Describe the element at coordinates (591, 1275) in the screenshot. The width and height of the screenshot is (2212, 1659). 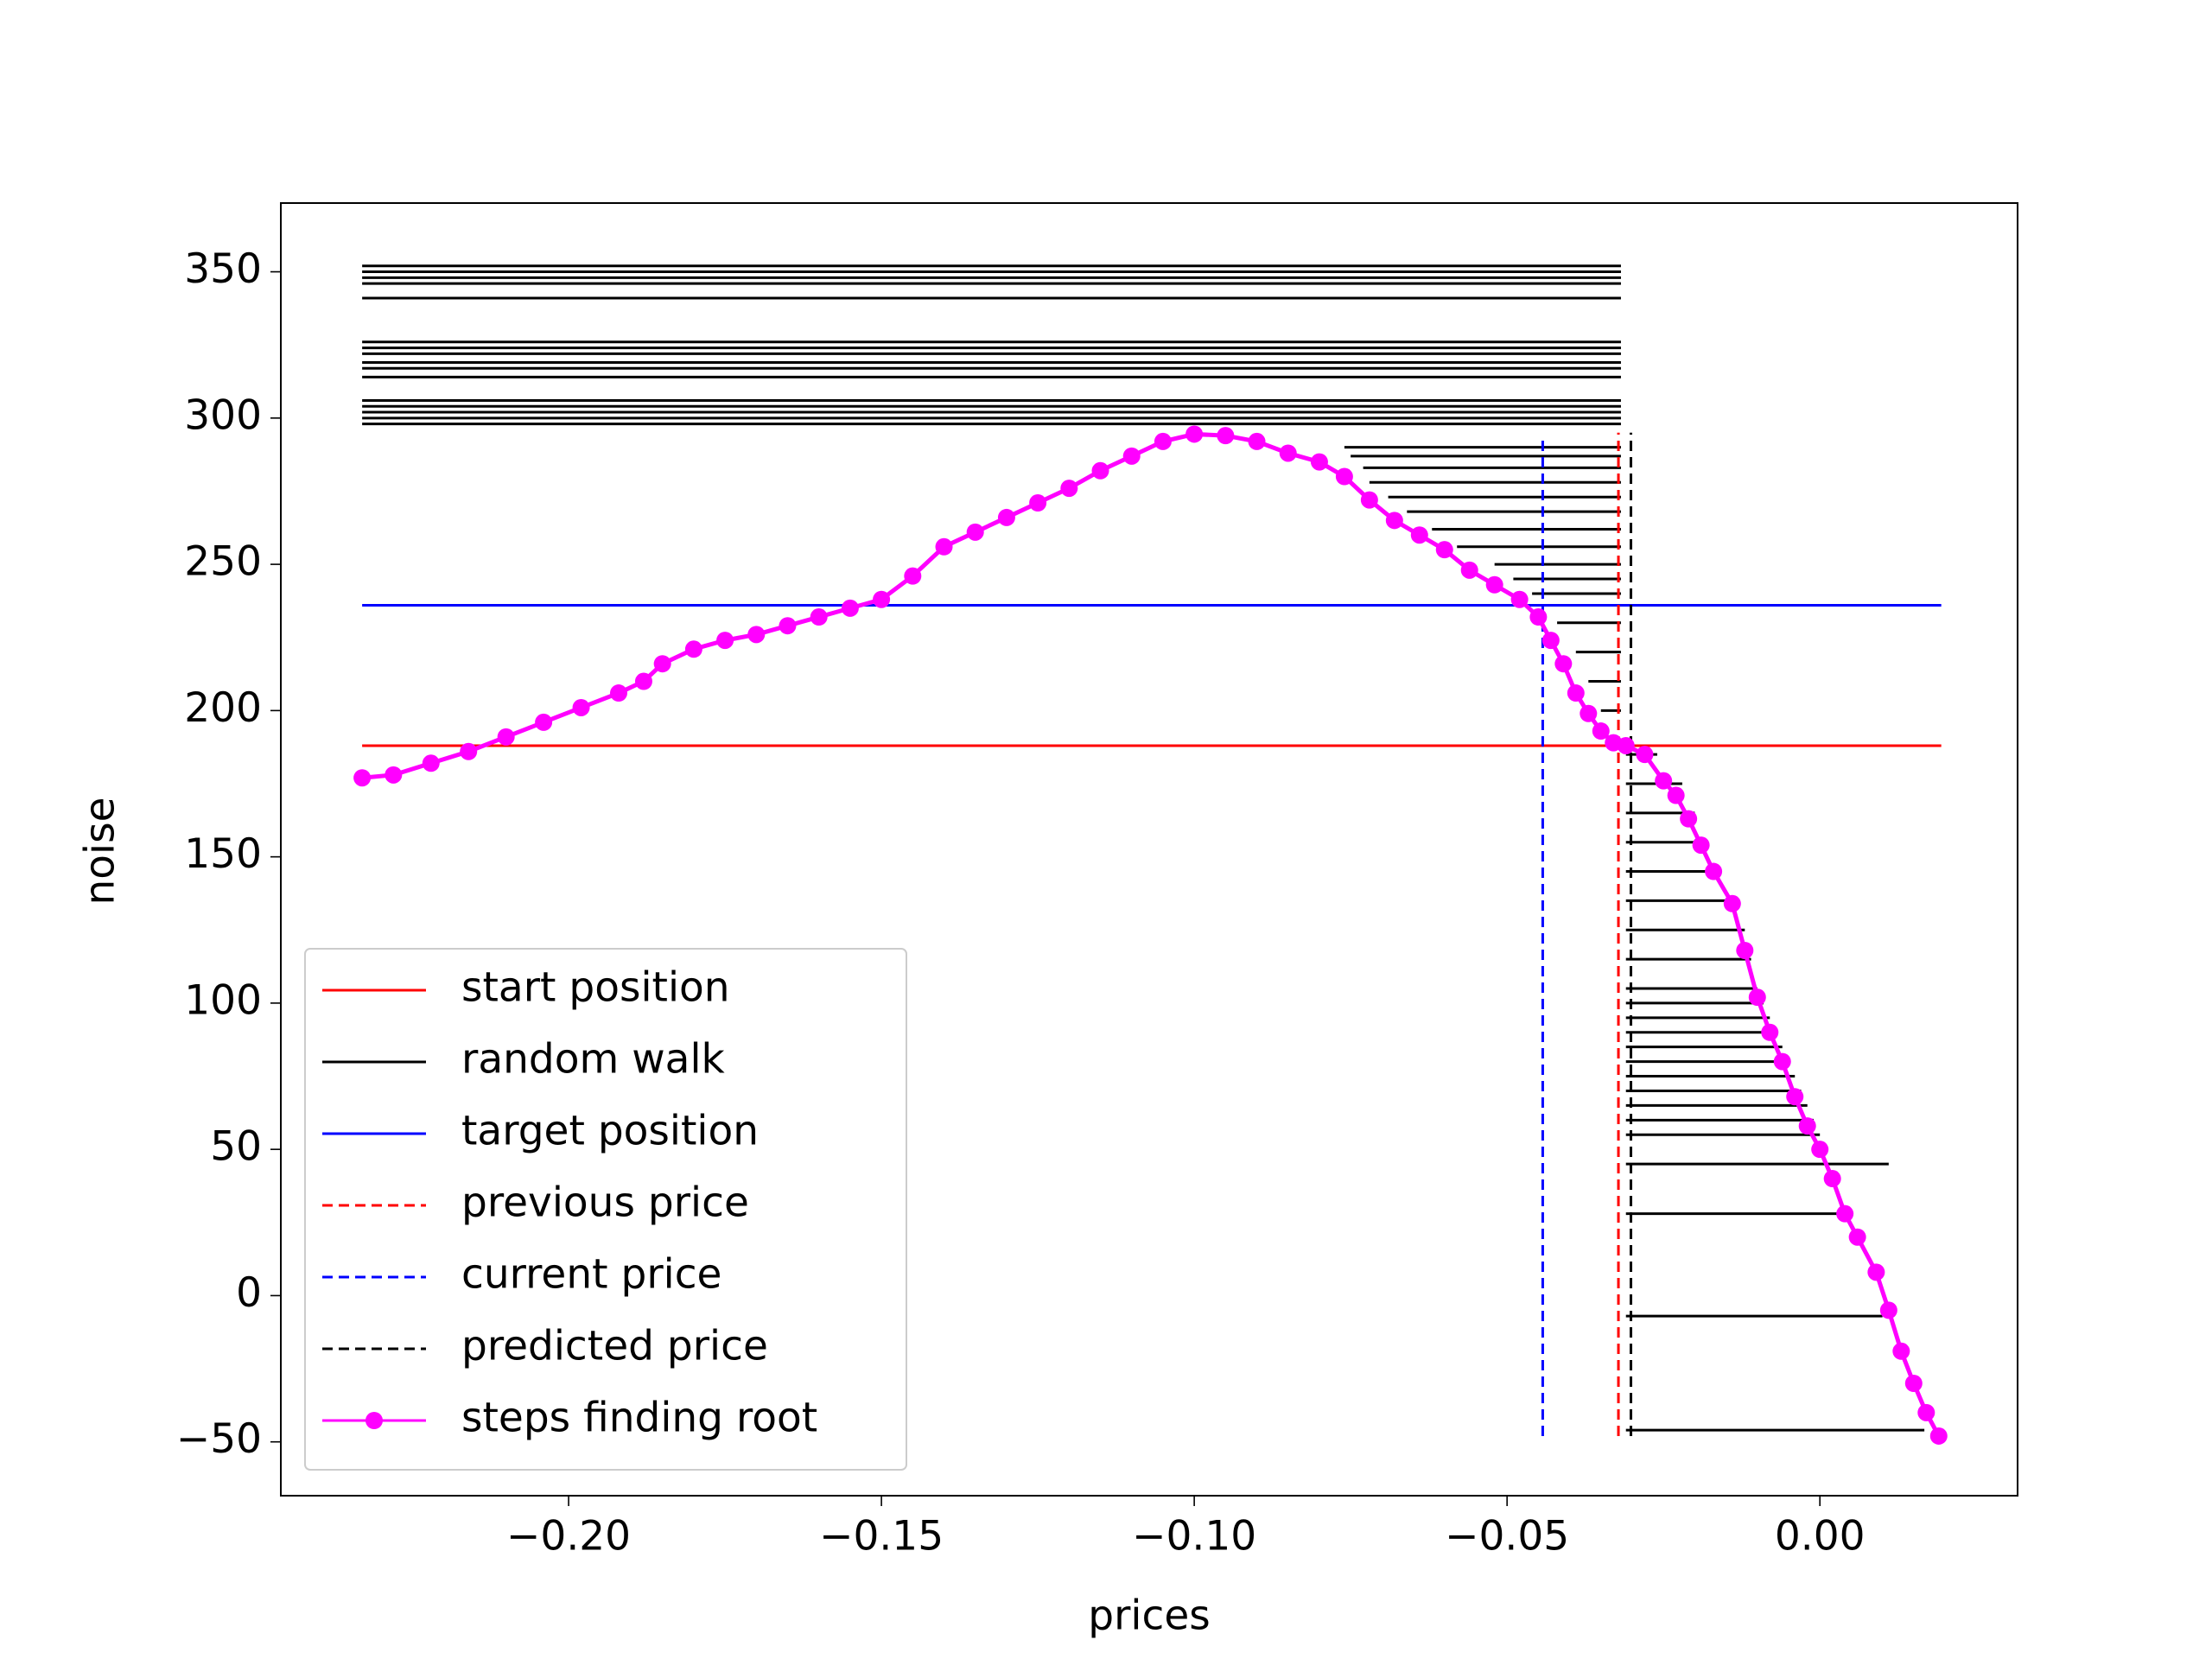
I see `legend-label: current price` at that location.